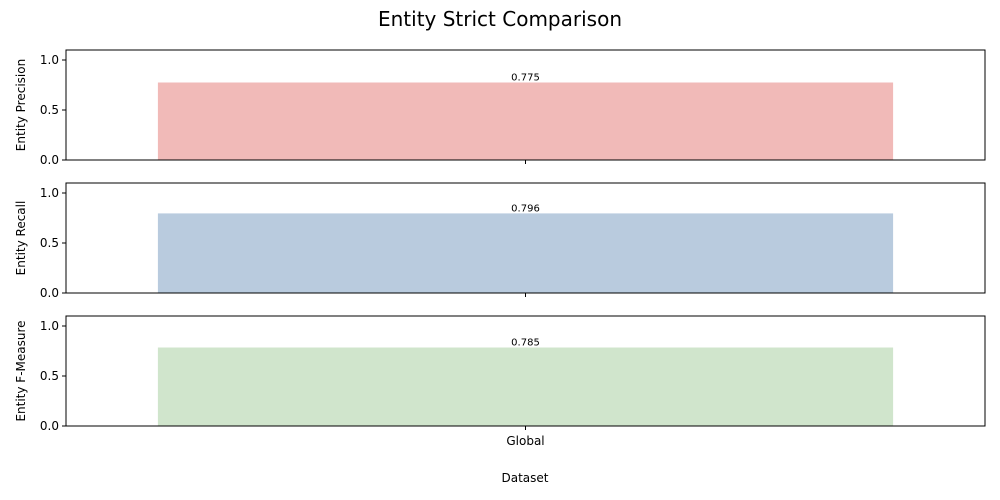 The height and width of the screenshot is (500, 1000). I want to click on data-label: 0.775, so click(525, 78).